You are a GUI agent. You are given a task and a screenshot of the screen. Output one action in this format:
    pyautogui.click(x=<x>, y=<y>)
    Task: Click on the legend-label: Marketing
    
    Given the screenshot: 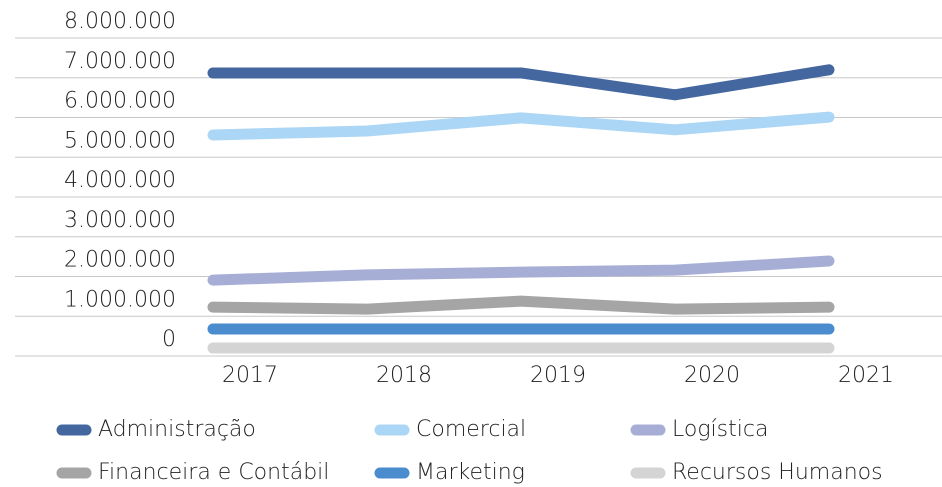 What is the action you would take?
    pyautogui.click(x=470, y=472)
    